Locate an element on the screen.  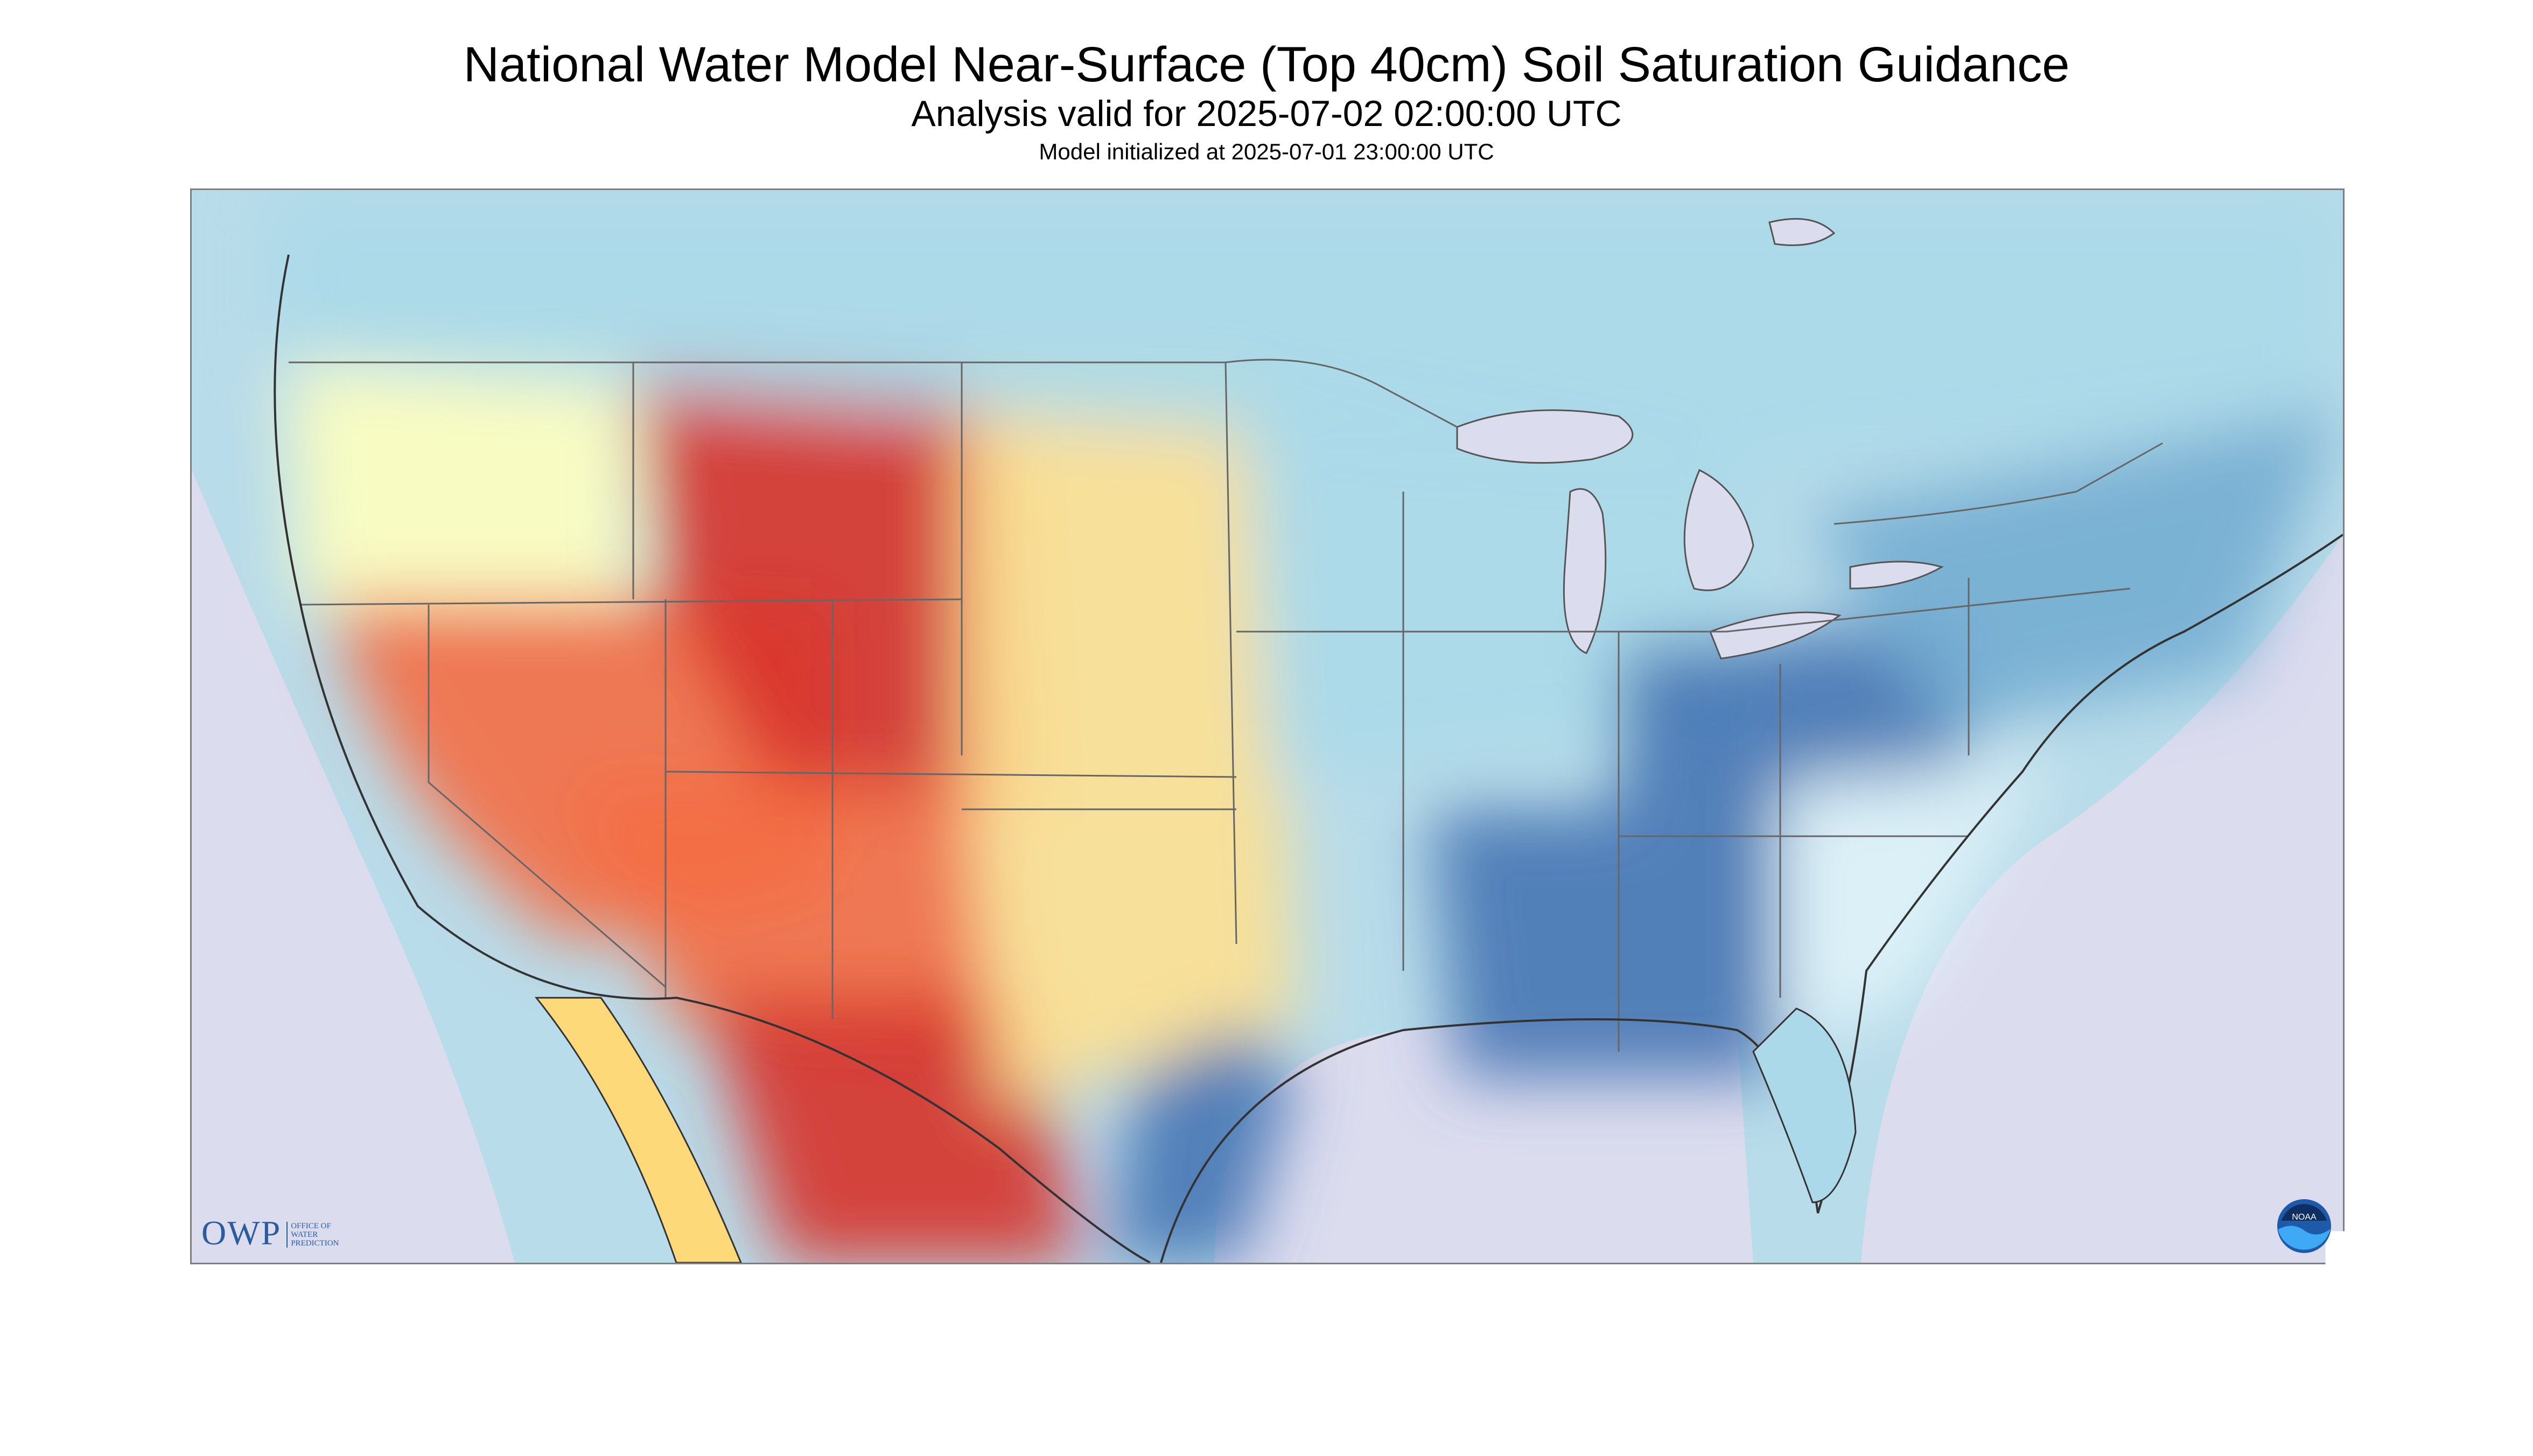
legend-unit: Percent is located at coordinates (1266, 1422).